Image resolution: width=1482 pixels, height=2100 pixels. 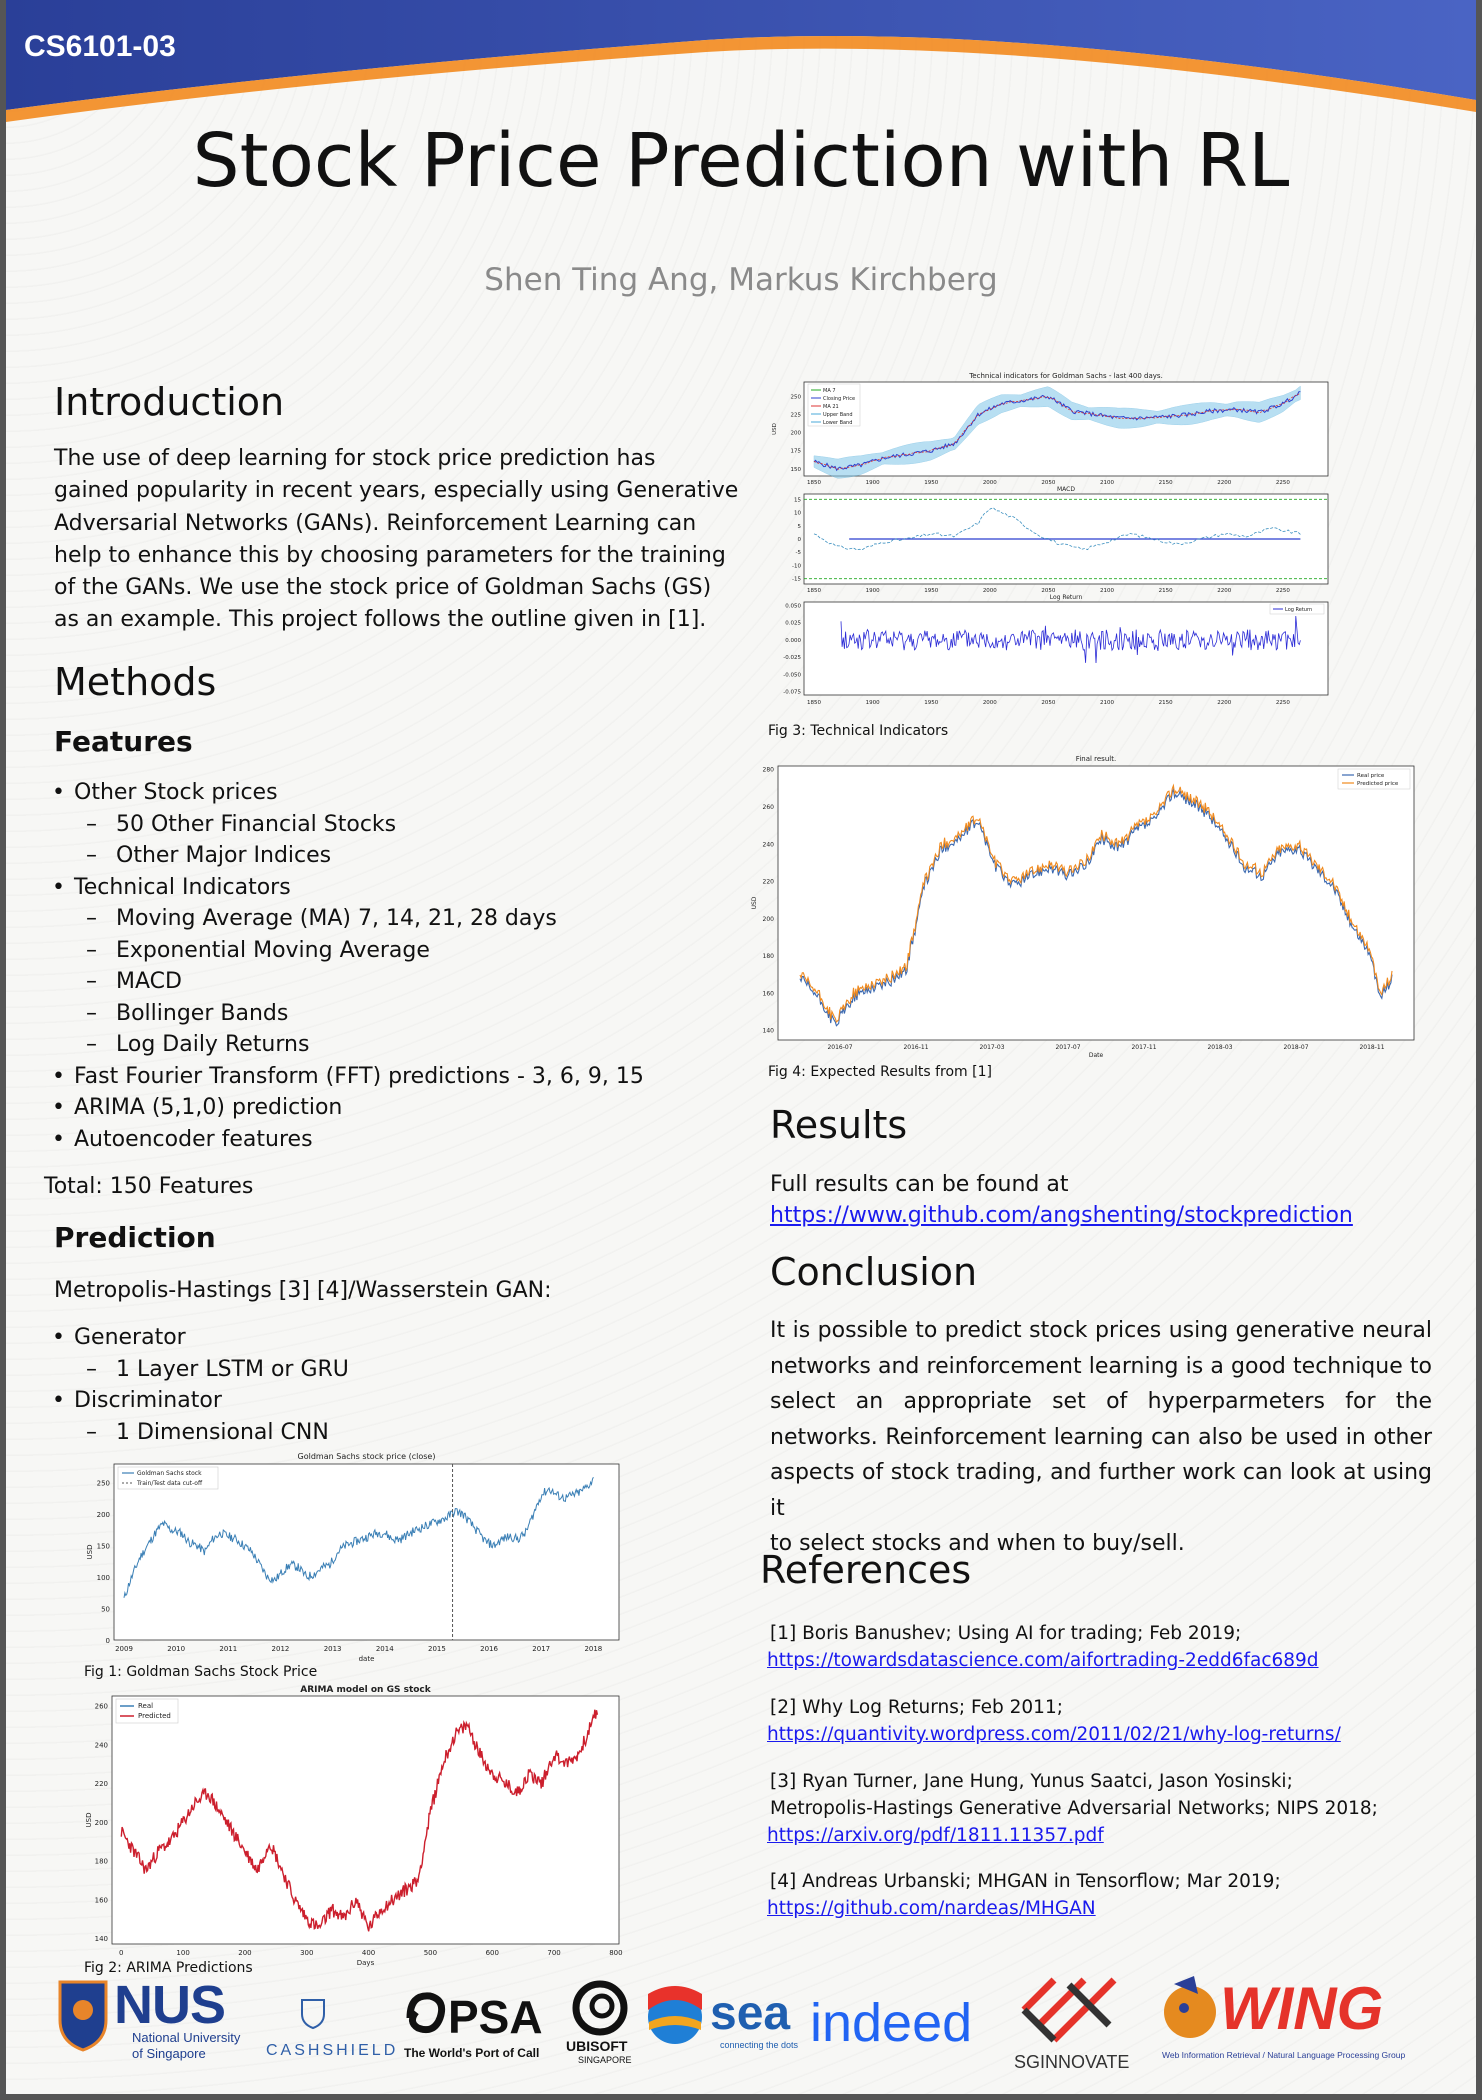 I want to click on fig4-title: Final result., so click(x=1096, y=759).